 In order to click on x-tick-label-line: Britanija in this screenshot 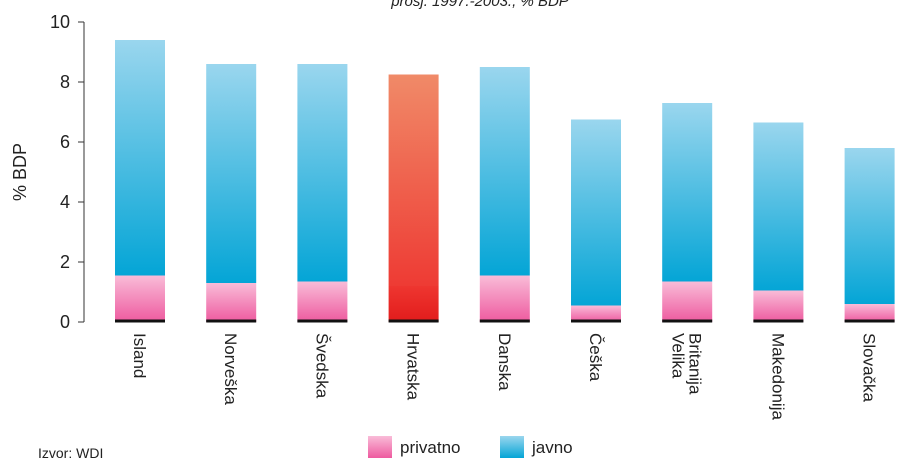, I will do `click(695, 364)`.